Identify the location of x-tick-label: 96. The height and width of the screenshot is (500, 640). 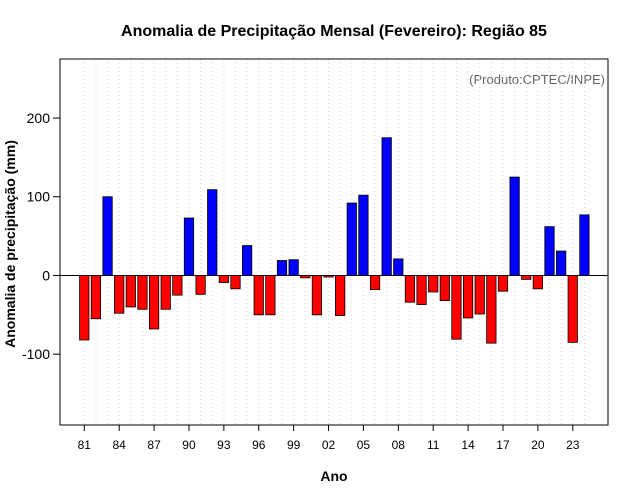
(259, 445).